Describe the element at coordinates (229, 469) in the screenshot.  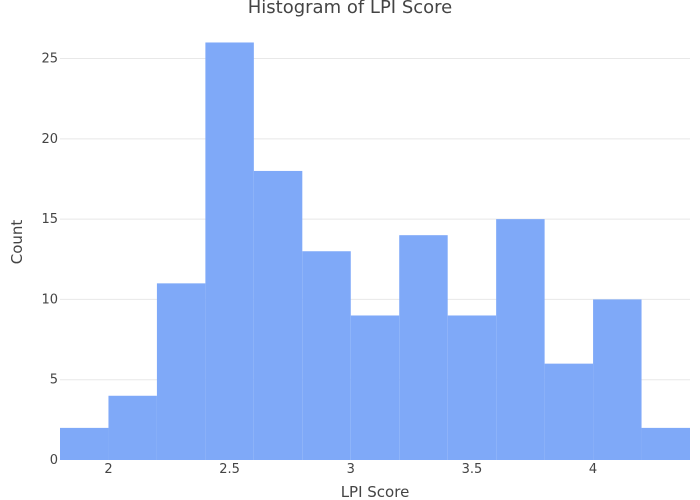
I see `x-tick-label: 2.5` at that location.